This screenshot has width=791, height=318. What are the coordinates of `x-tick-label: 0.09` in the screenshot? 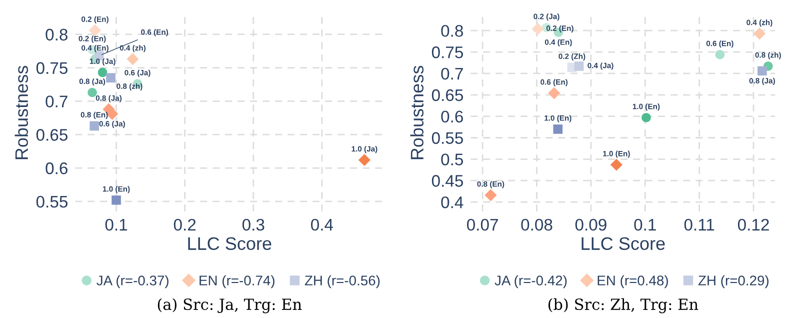 It's located at (590, 224).